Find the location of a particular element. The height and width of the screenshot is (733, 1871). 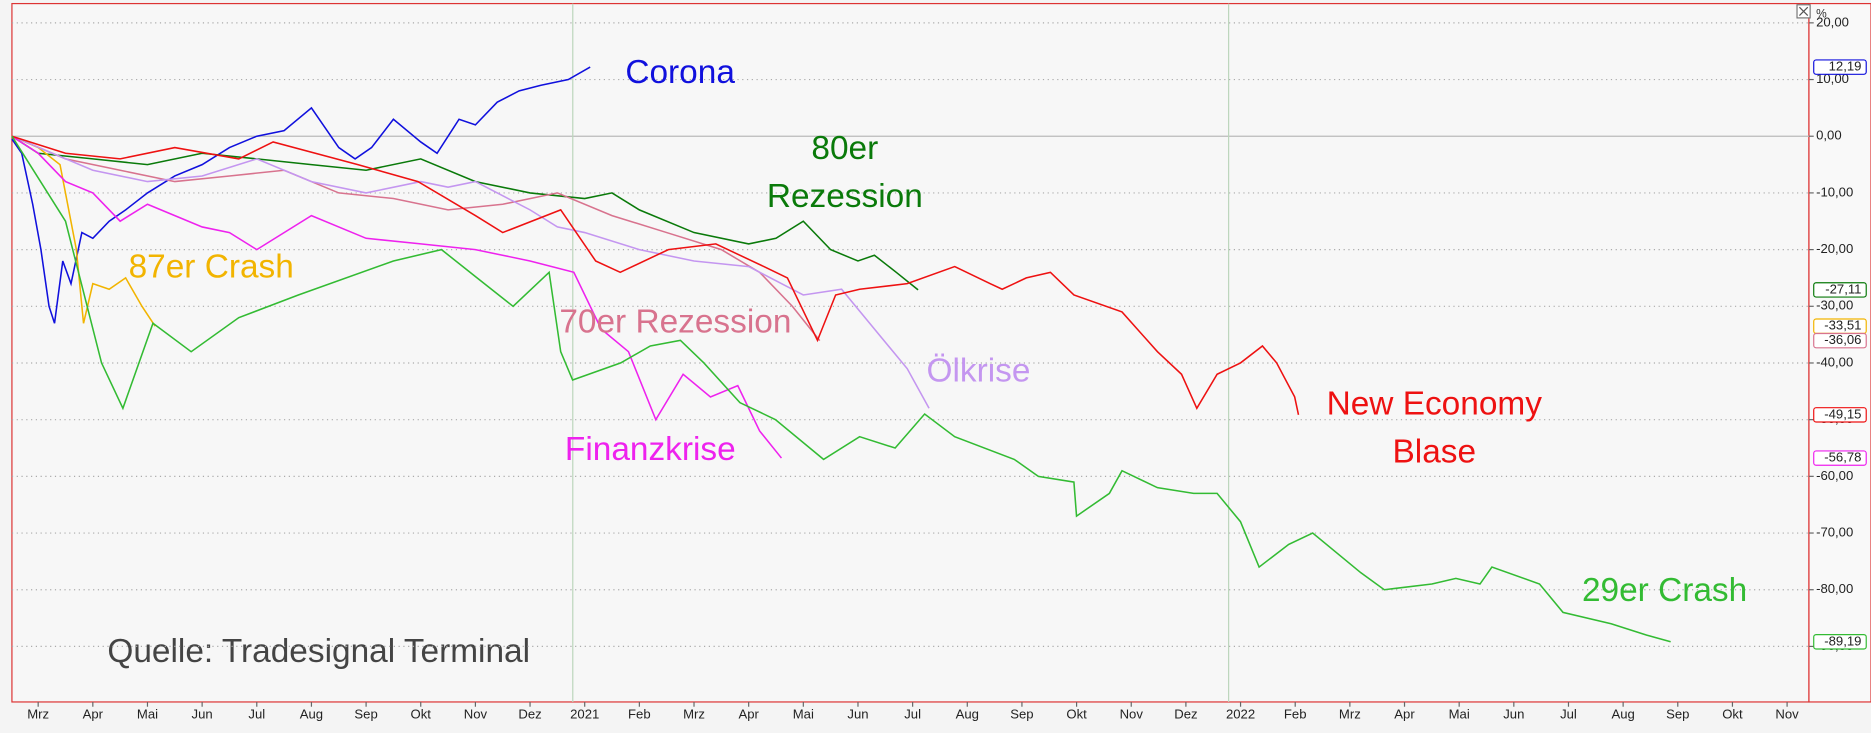

series-label: Ölkrise is located at coordinates (978, 370).